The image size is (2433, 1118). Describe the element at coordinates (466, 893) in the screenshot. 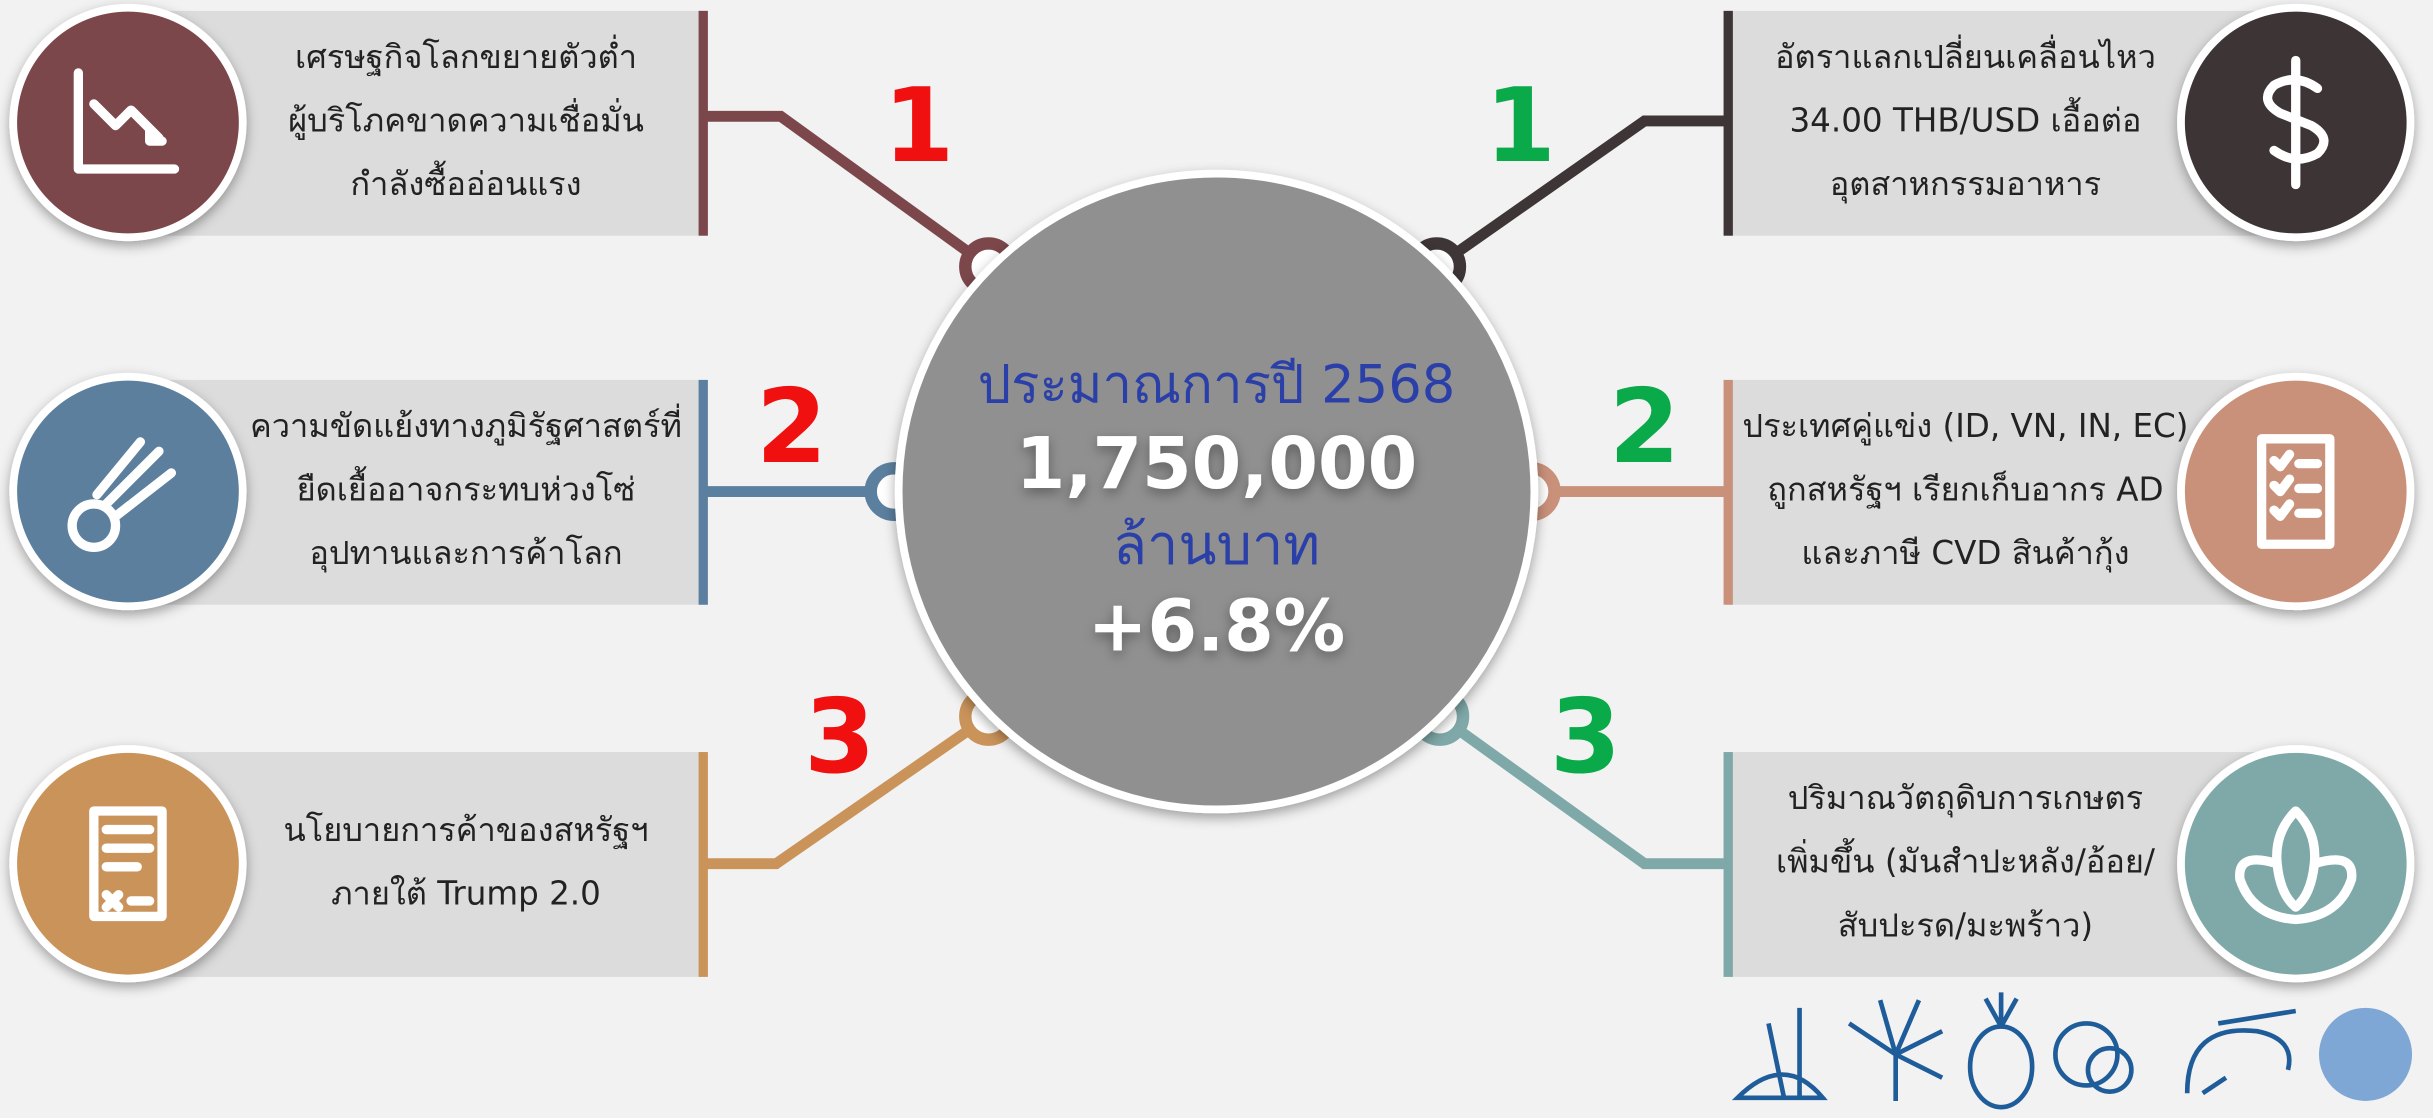

I see `item-text: ภายใต้ Trump 2.0` at that location.